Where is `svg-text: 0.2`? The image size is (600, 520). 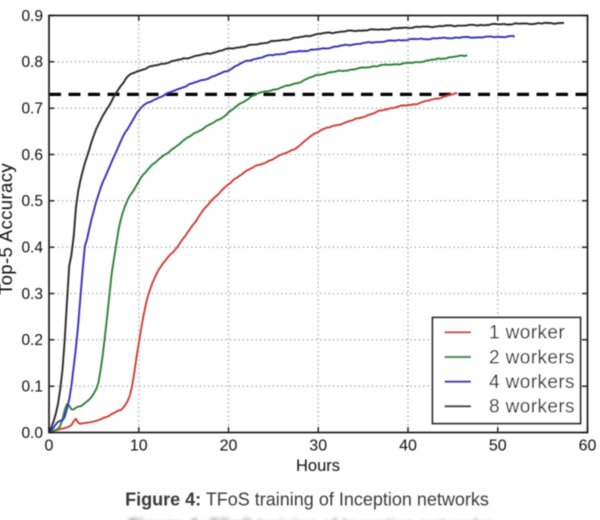 svg-text: 0.2 is located at coordinates (32, 340).